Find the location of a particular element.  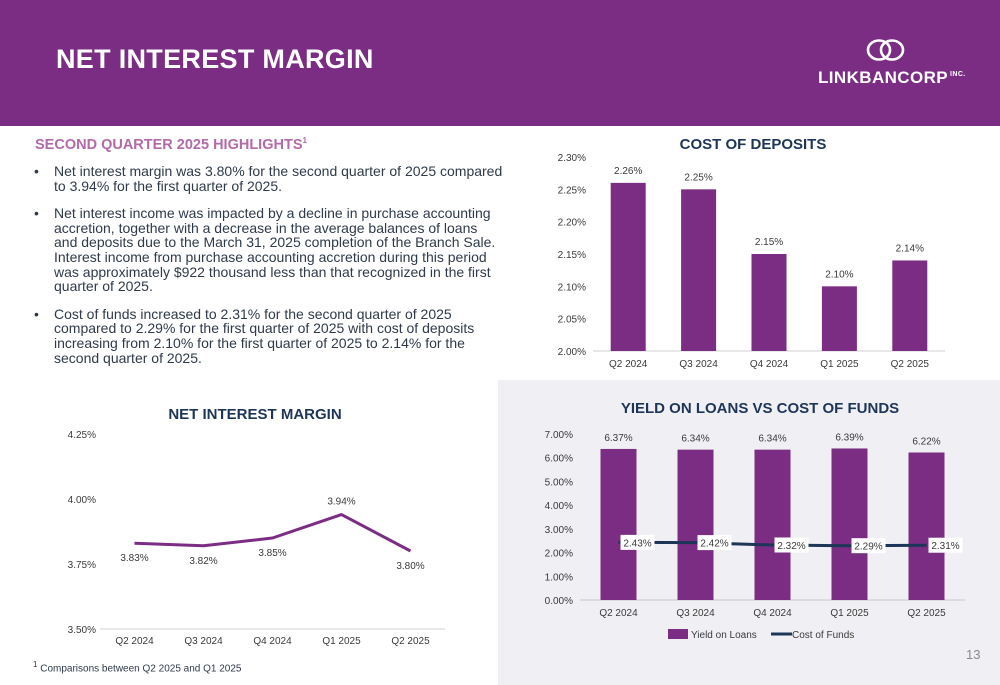

legend-label: Yield on Loans is located at coordinates (724, 635).